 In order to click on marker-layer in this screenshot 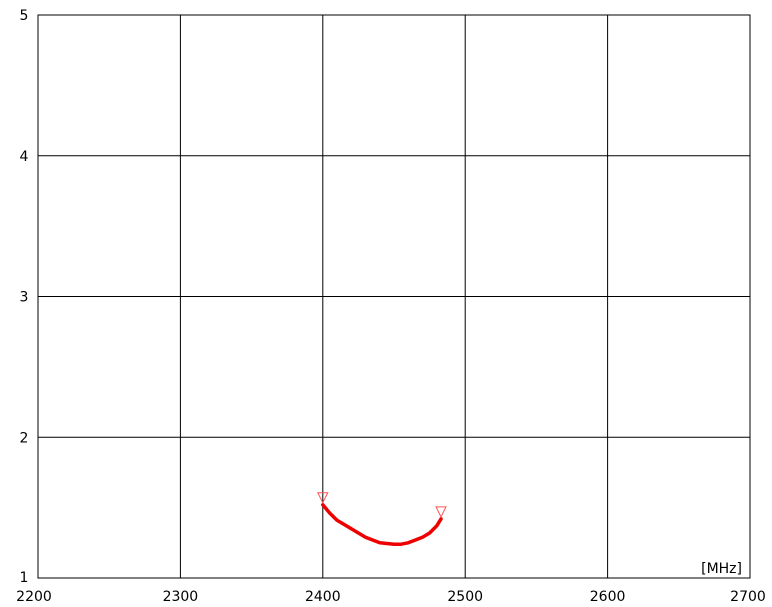, I will do `click(381, 505)`.